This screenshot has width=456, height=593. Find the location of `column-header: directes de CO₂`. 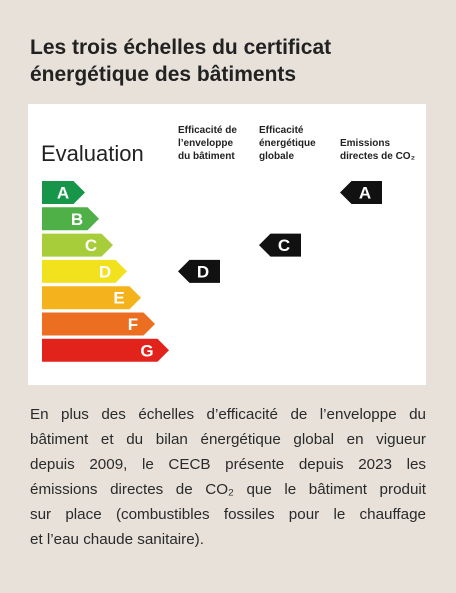

column-header: directes de CO₂ is located at coordinates (377, 156).